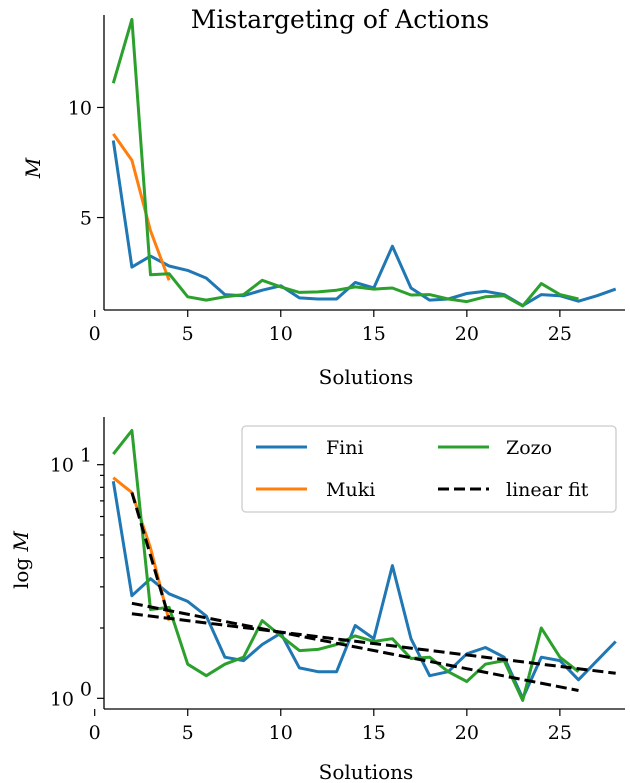 This screenshot has height=783, width=630. I want to click on legend-box, so click(429, 469).